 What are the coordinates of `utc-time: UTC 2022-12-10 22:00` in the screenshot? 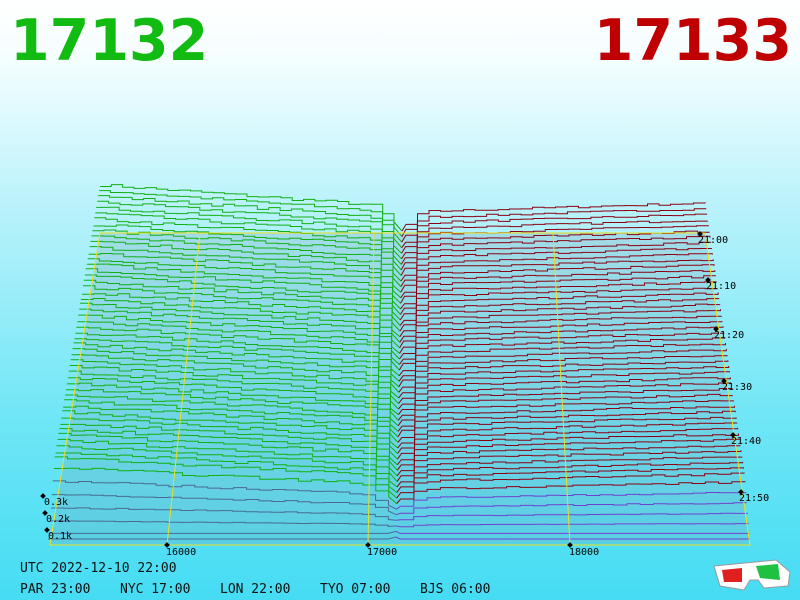 It's located at (98, 568).